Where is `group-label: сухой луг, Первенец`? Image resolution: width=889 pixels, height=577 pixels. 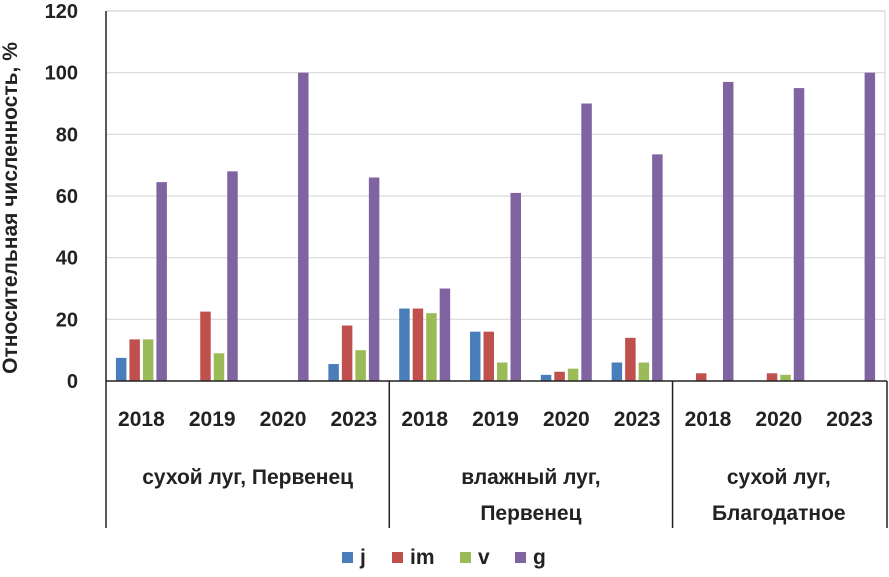 group-label: сухой луг, Первенец is located at coordinates (247, 477).